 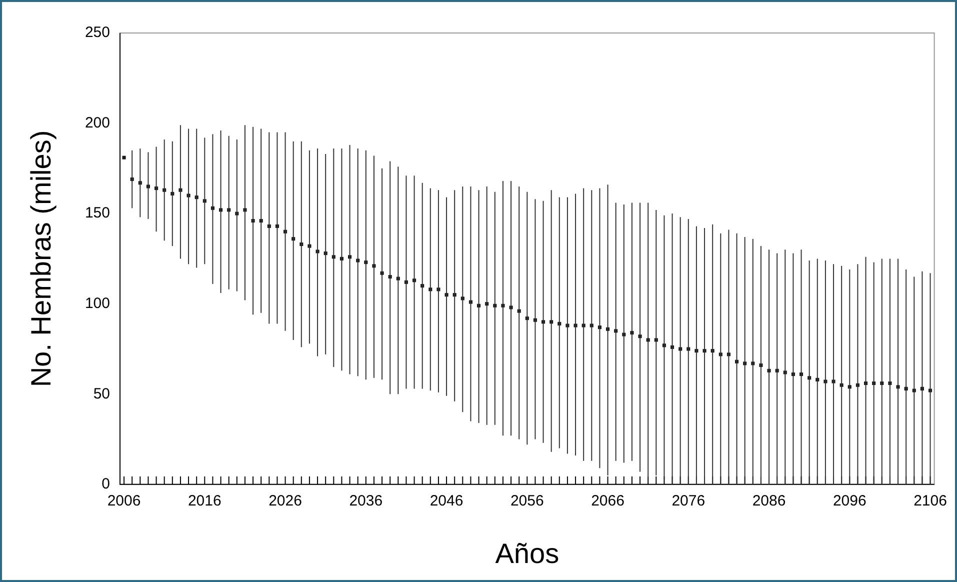 I want to click on x-tick-label: 2086, so click(x=769, y=501).